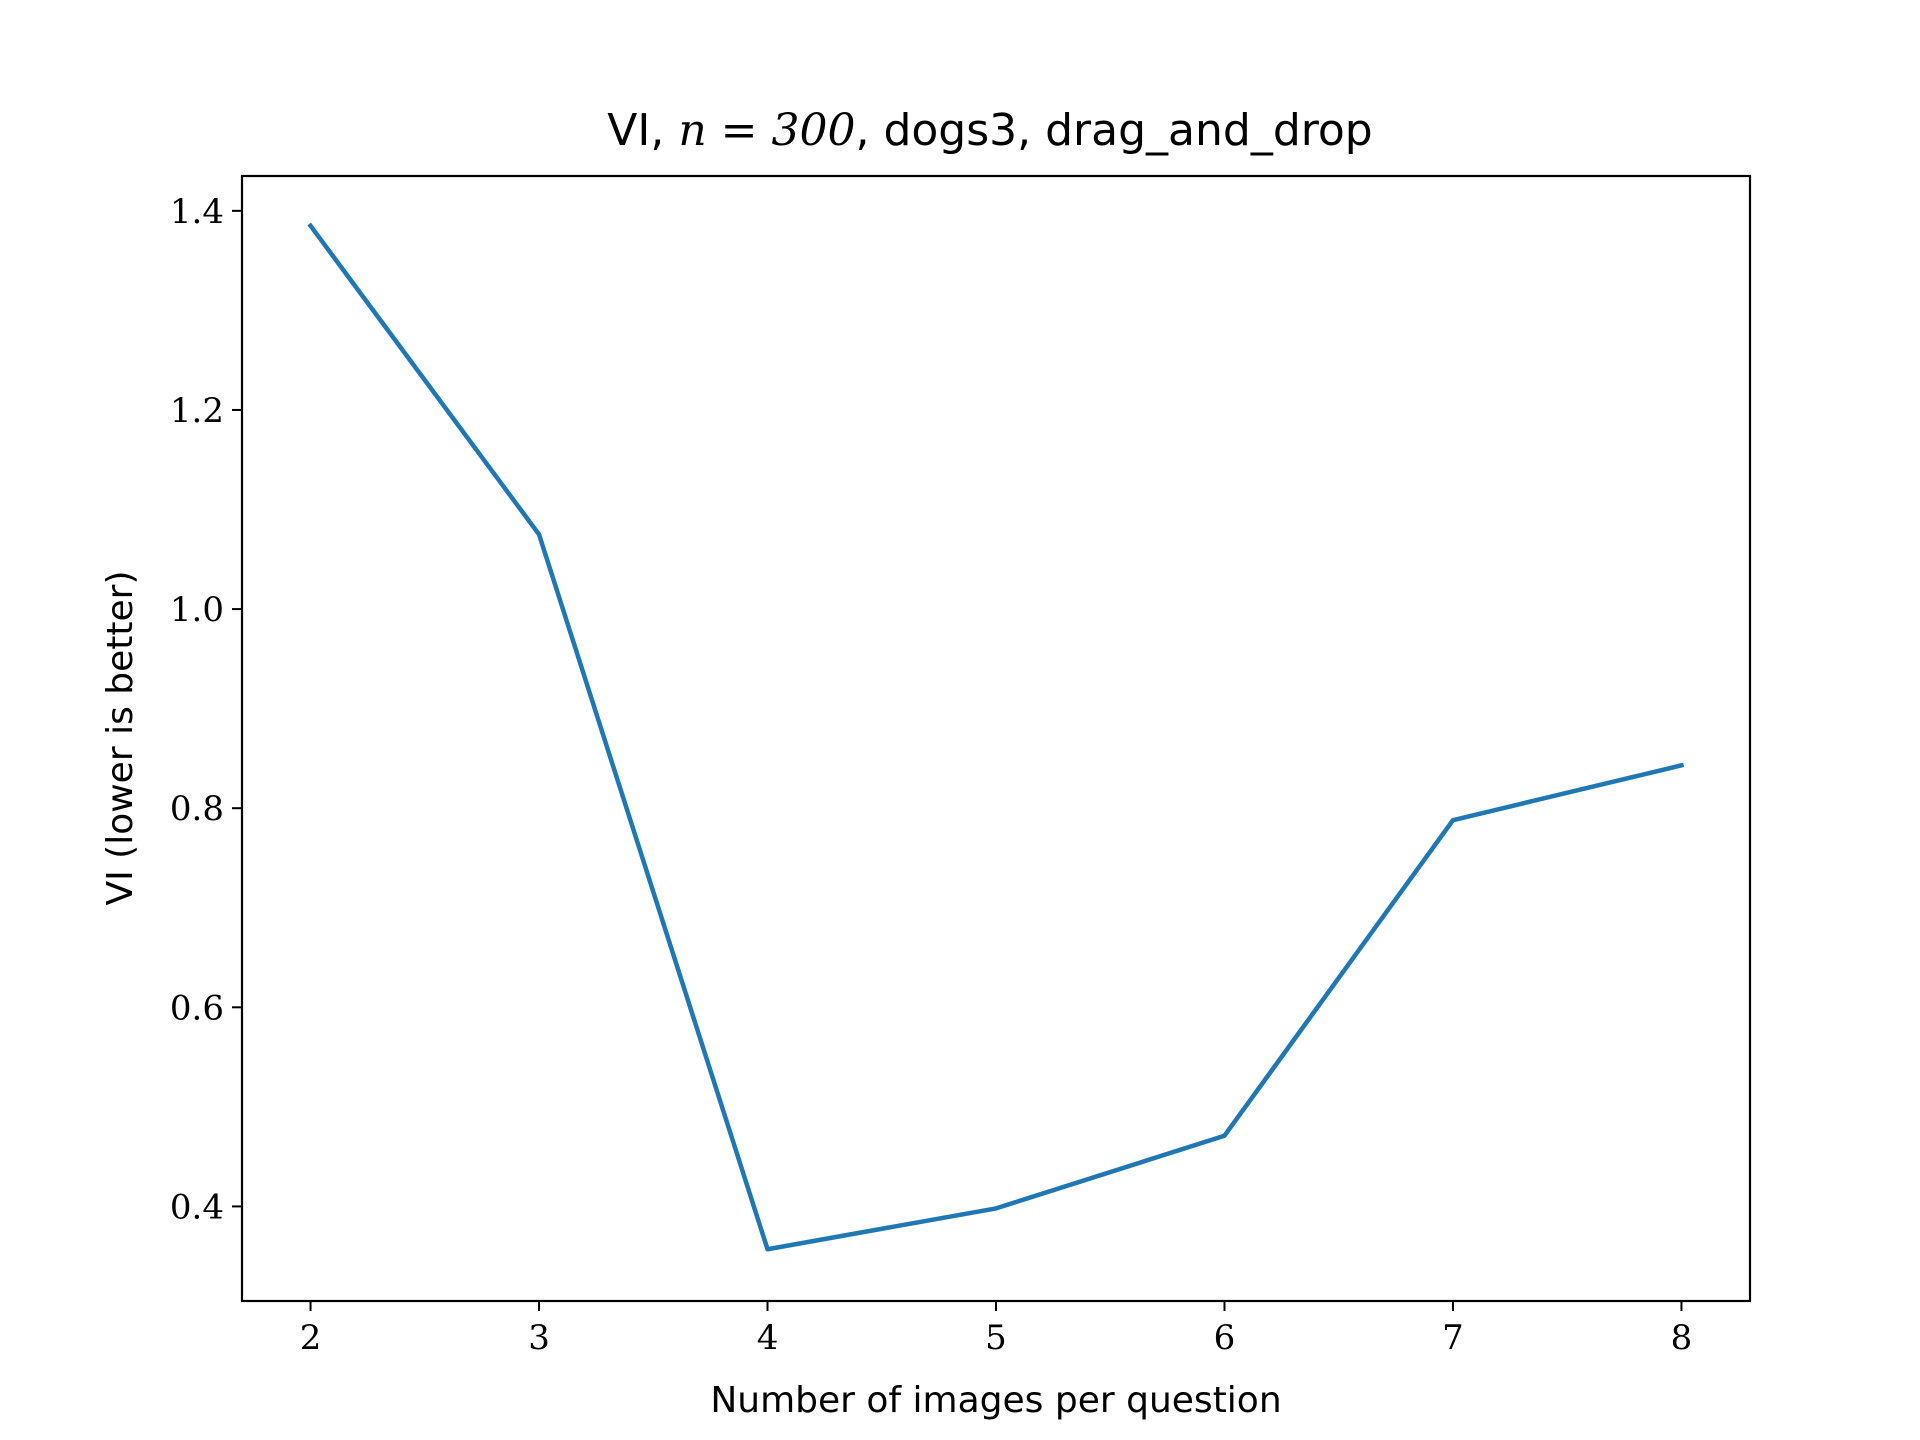 This screenshot has width=1920, height=1440. What do you see at coordinates (1682, 1338) in the screenshot?
I see `x-tick-label-6: 8` at bounding box center [1682, 1338].